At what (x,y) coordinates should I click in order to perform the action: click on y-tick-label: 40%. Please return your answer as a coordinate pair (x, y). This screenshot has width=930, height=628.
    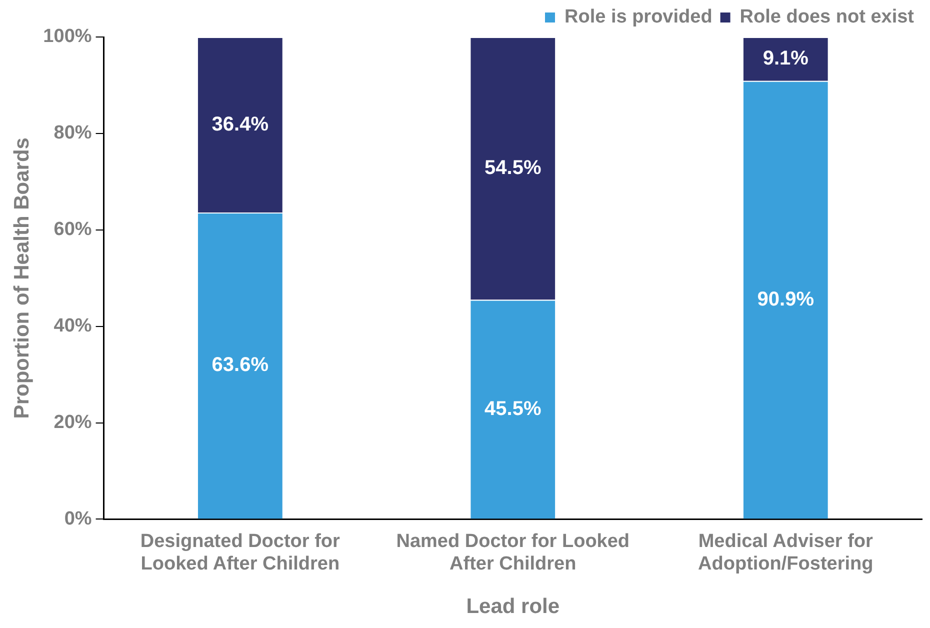
    Looking at the image, I should click on (73, 326).